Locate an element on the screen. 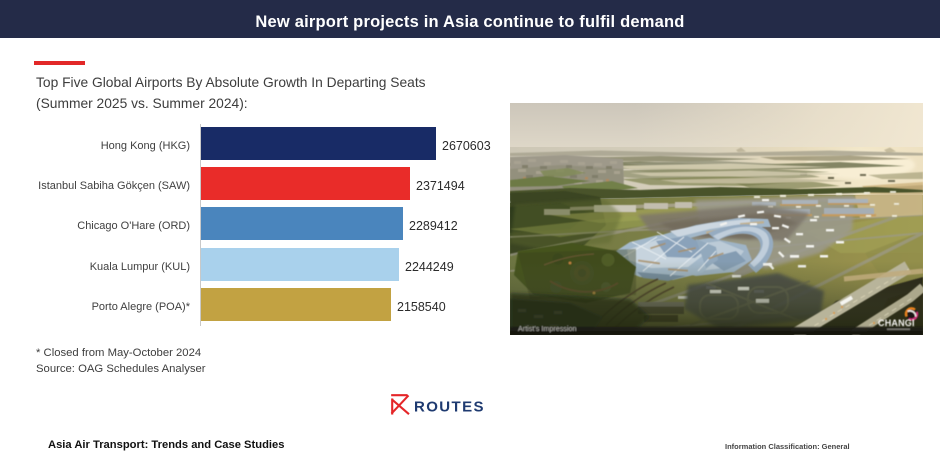 The width and height of the screenshot is (940, 467). svg-text: Artist's Impression is located at coordinates (547, 328).